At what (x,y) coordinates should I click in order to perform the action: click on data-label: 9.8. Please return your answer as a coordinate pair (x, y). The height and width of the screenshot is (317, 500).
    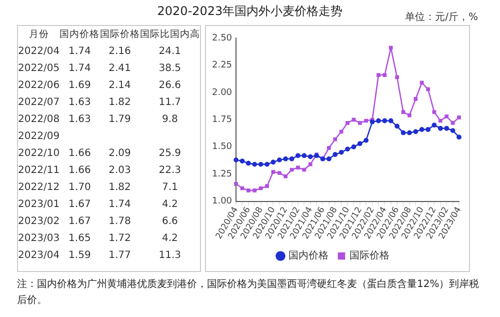
    Looking at the image, I should click on (169, 120).